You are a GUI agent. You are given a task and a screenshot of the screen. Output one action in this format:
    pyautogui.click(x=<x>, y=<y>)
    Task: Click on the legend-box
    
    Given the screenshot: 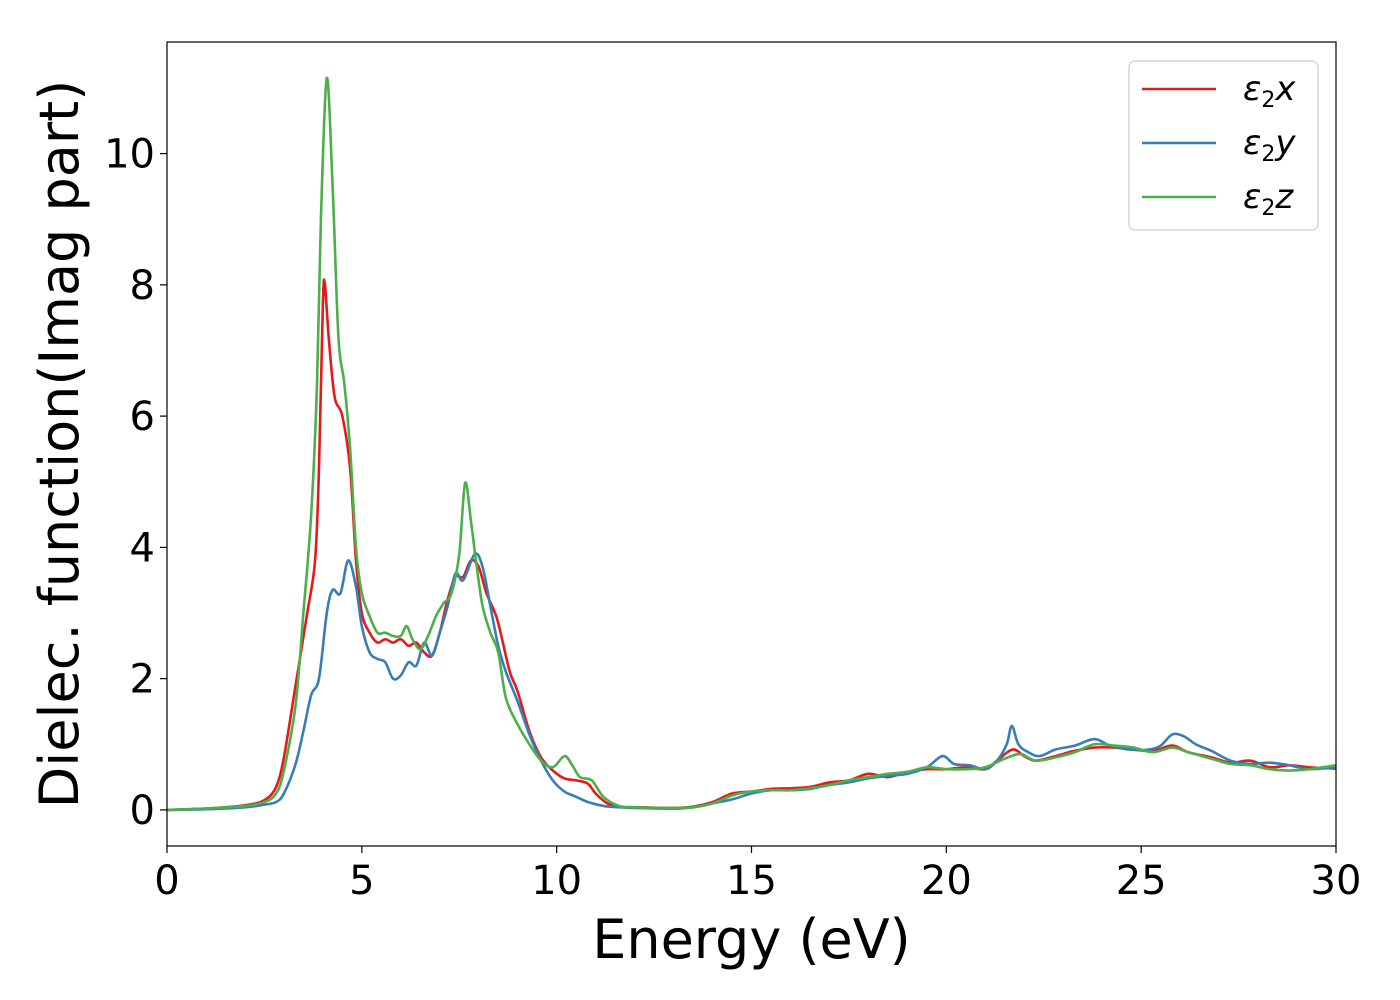 What is the action you would take?
    pyautogui.click(x=1223, y=145)
    